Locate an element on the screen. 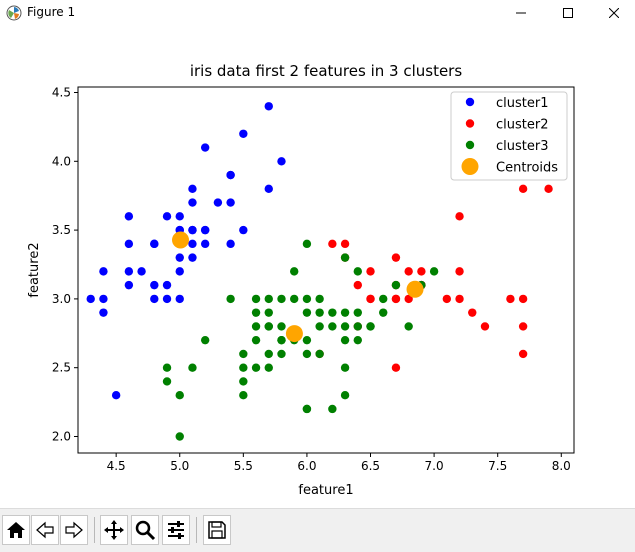 This screenshot has height=552, width=635. pan-button is located at coordinates (114, 530).